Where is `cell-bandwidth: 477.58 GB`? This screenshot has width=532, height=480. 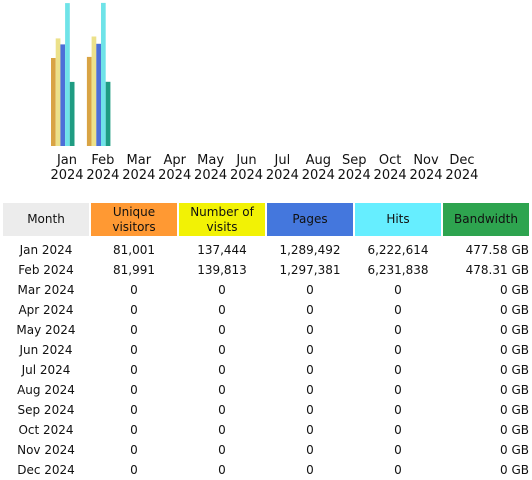
cell-bandwidth: 477.58 GB is located at coordinates (497, 250).